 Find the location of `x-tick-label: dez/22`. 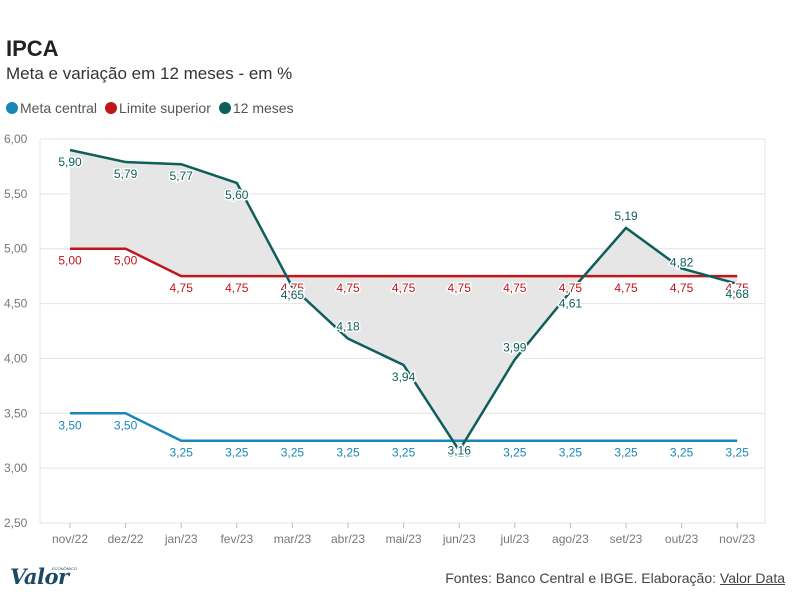

x-tick-label: dez/22 is located at coordinates (126, 539).